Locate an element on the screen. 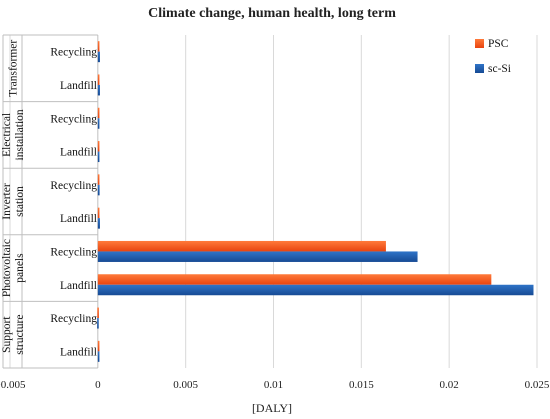 The width and height of the screenshot is (550, 419). x-tick-label: 0 is located at coordinates (98, 385).